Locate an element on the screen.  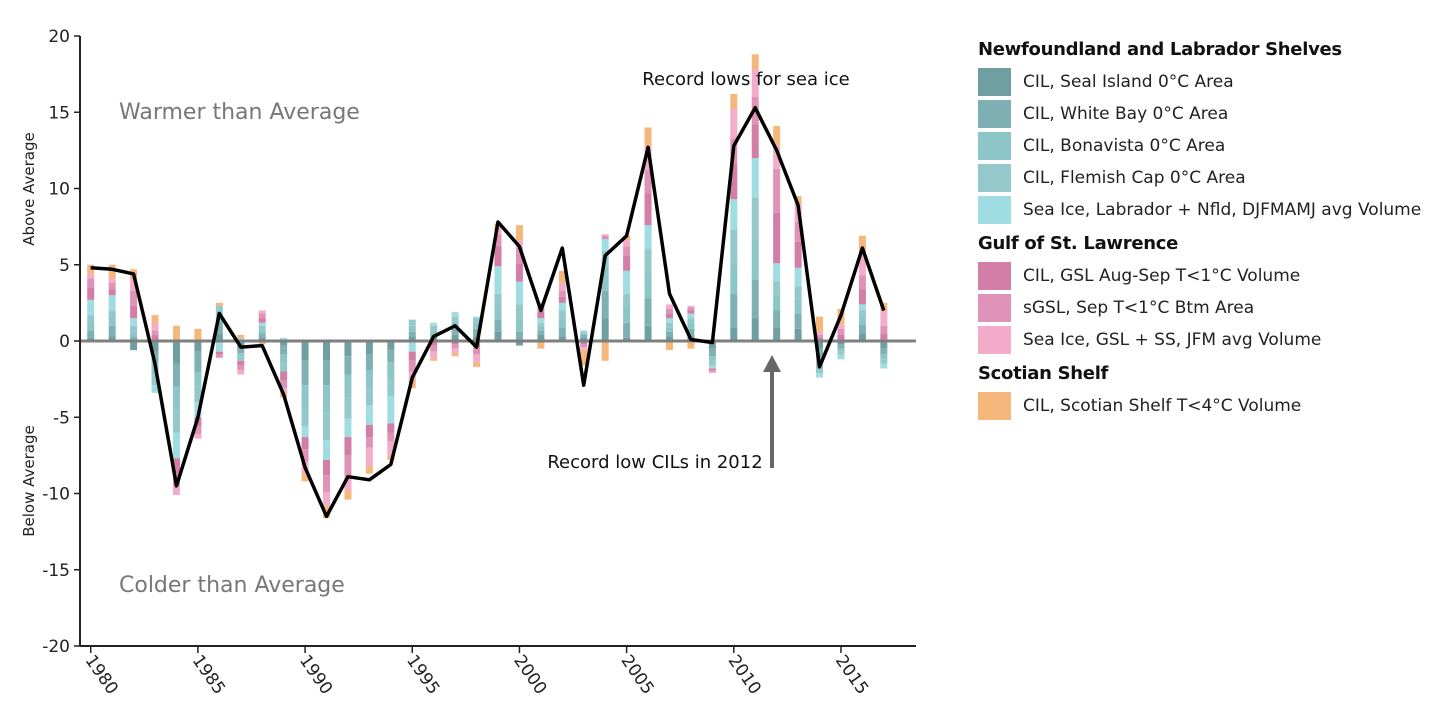
legend-item: CIL, Bonavista 0°C Area is located at coordinates (1205, 146).